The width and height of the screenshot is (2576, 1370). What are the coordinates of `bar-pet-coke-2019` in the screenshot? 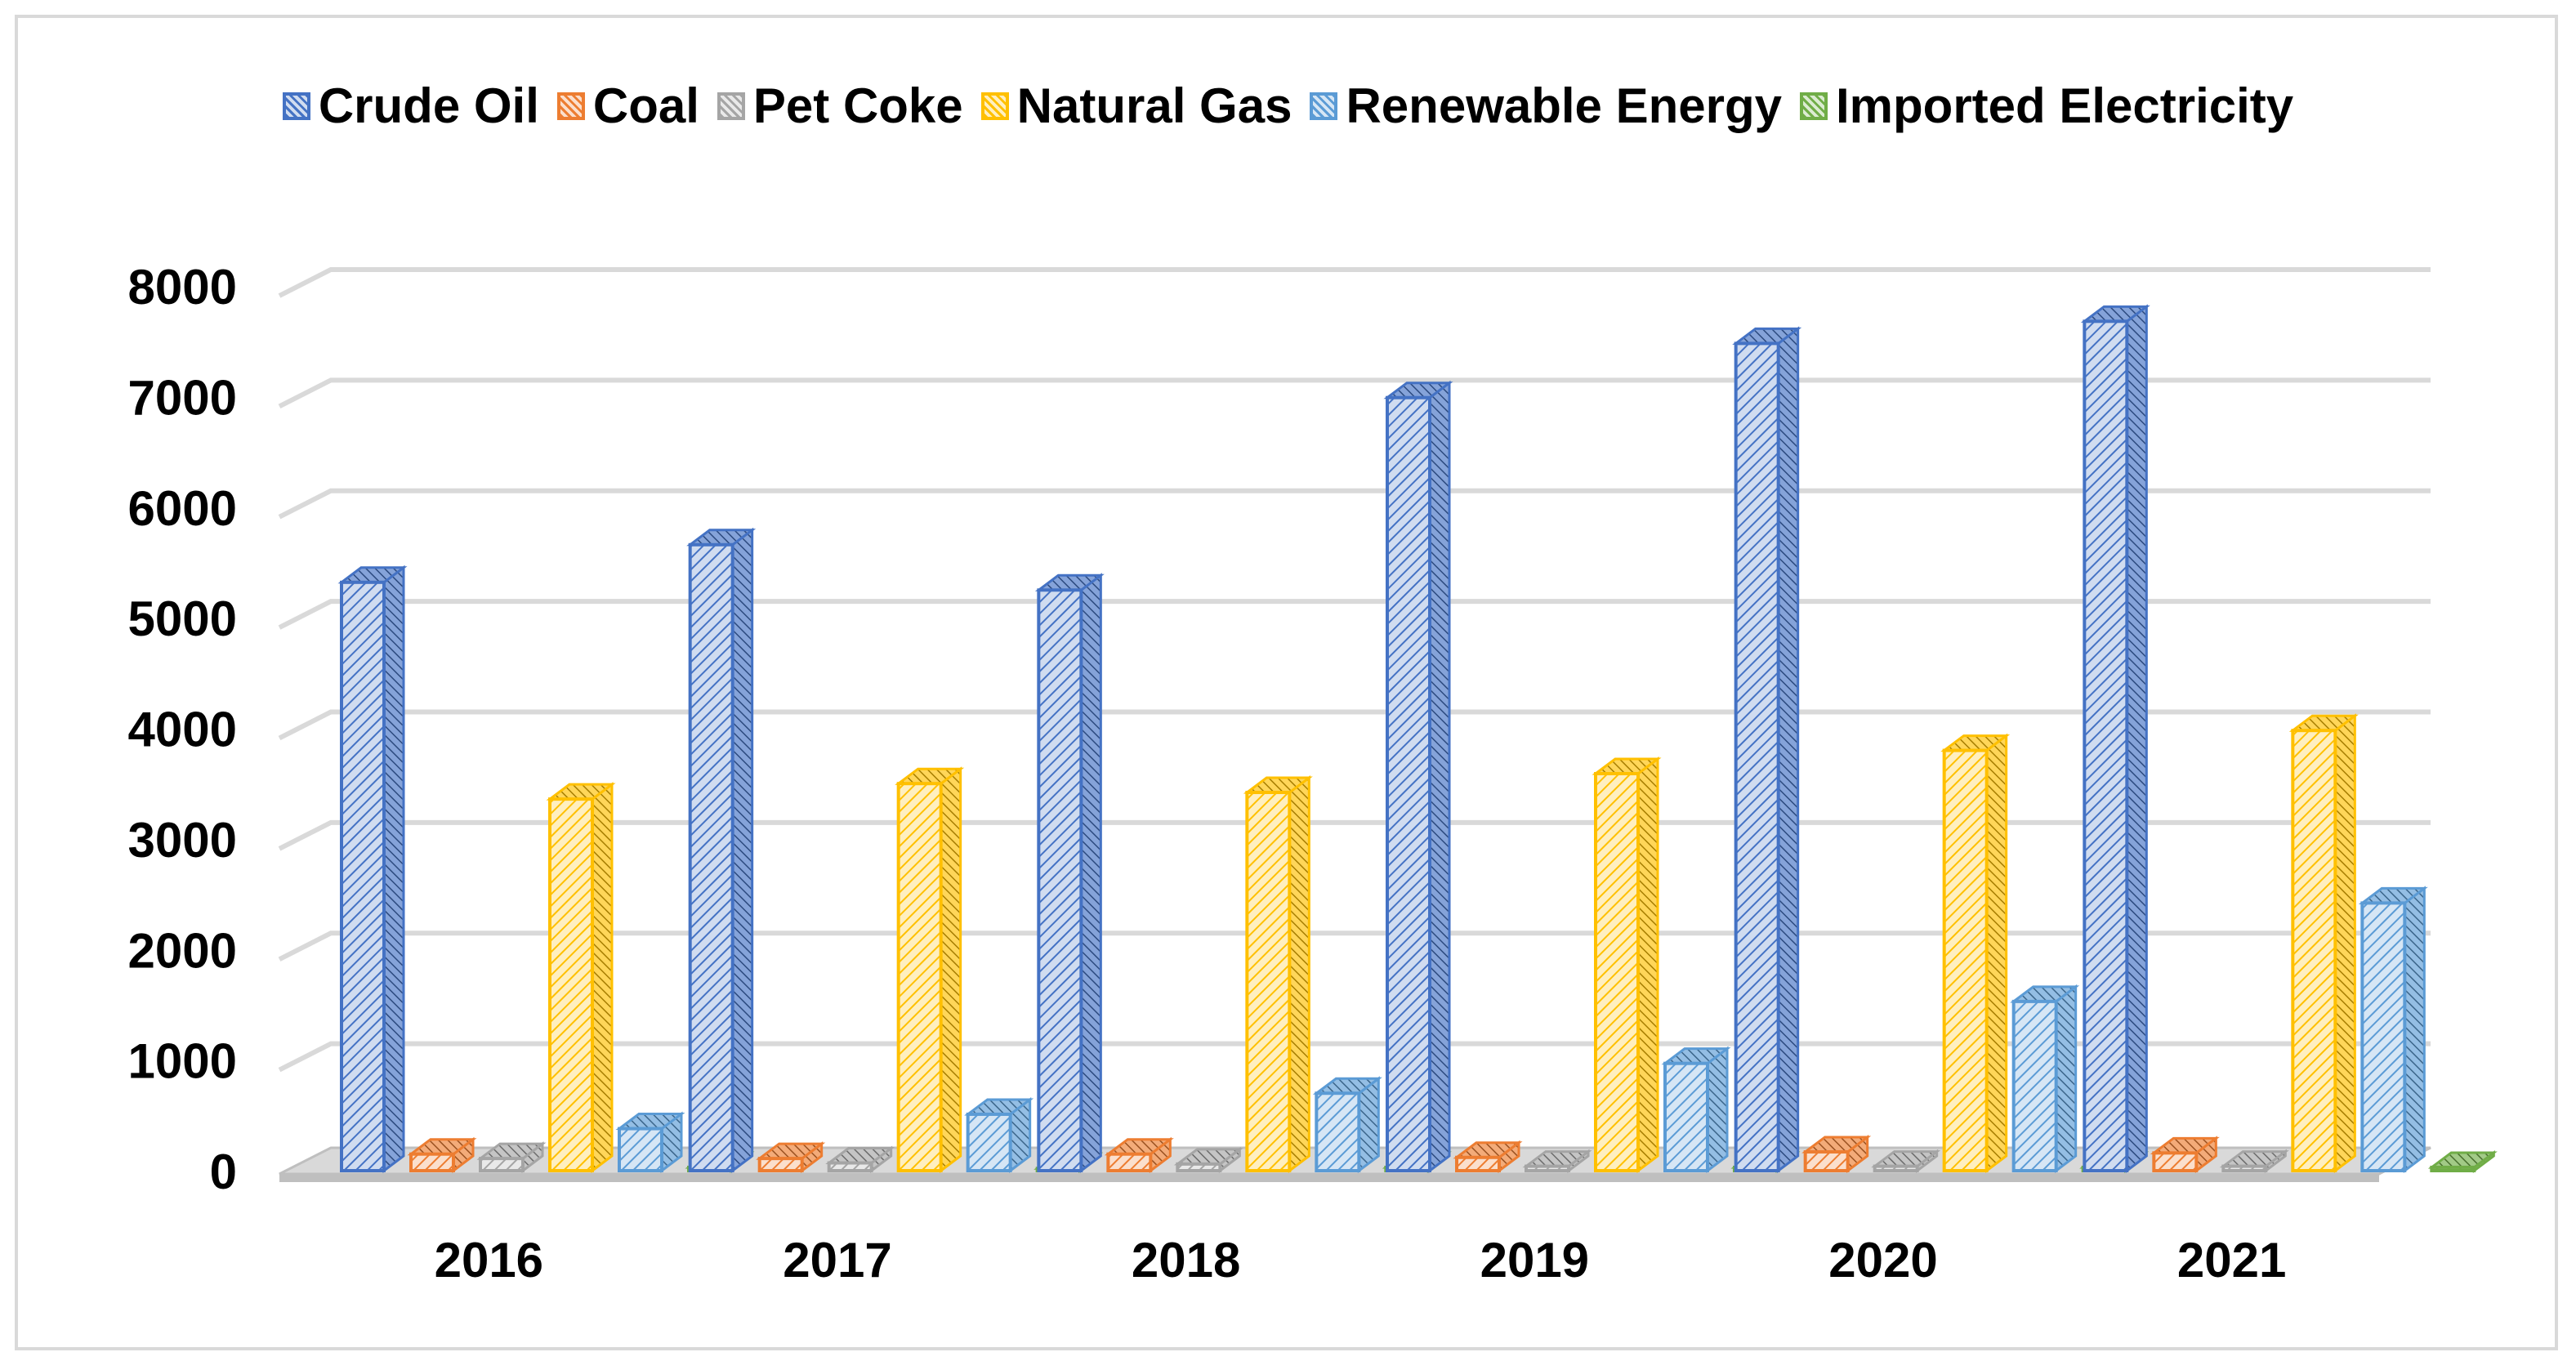 It's located at (1557, 1161).